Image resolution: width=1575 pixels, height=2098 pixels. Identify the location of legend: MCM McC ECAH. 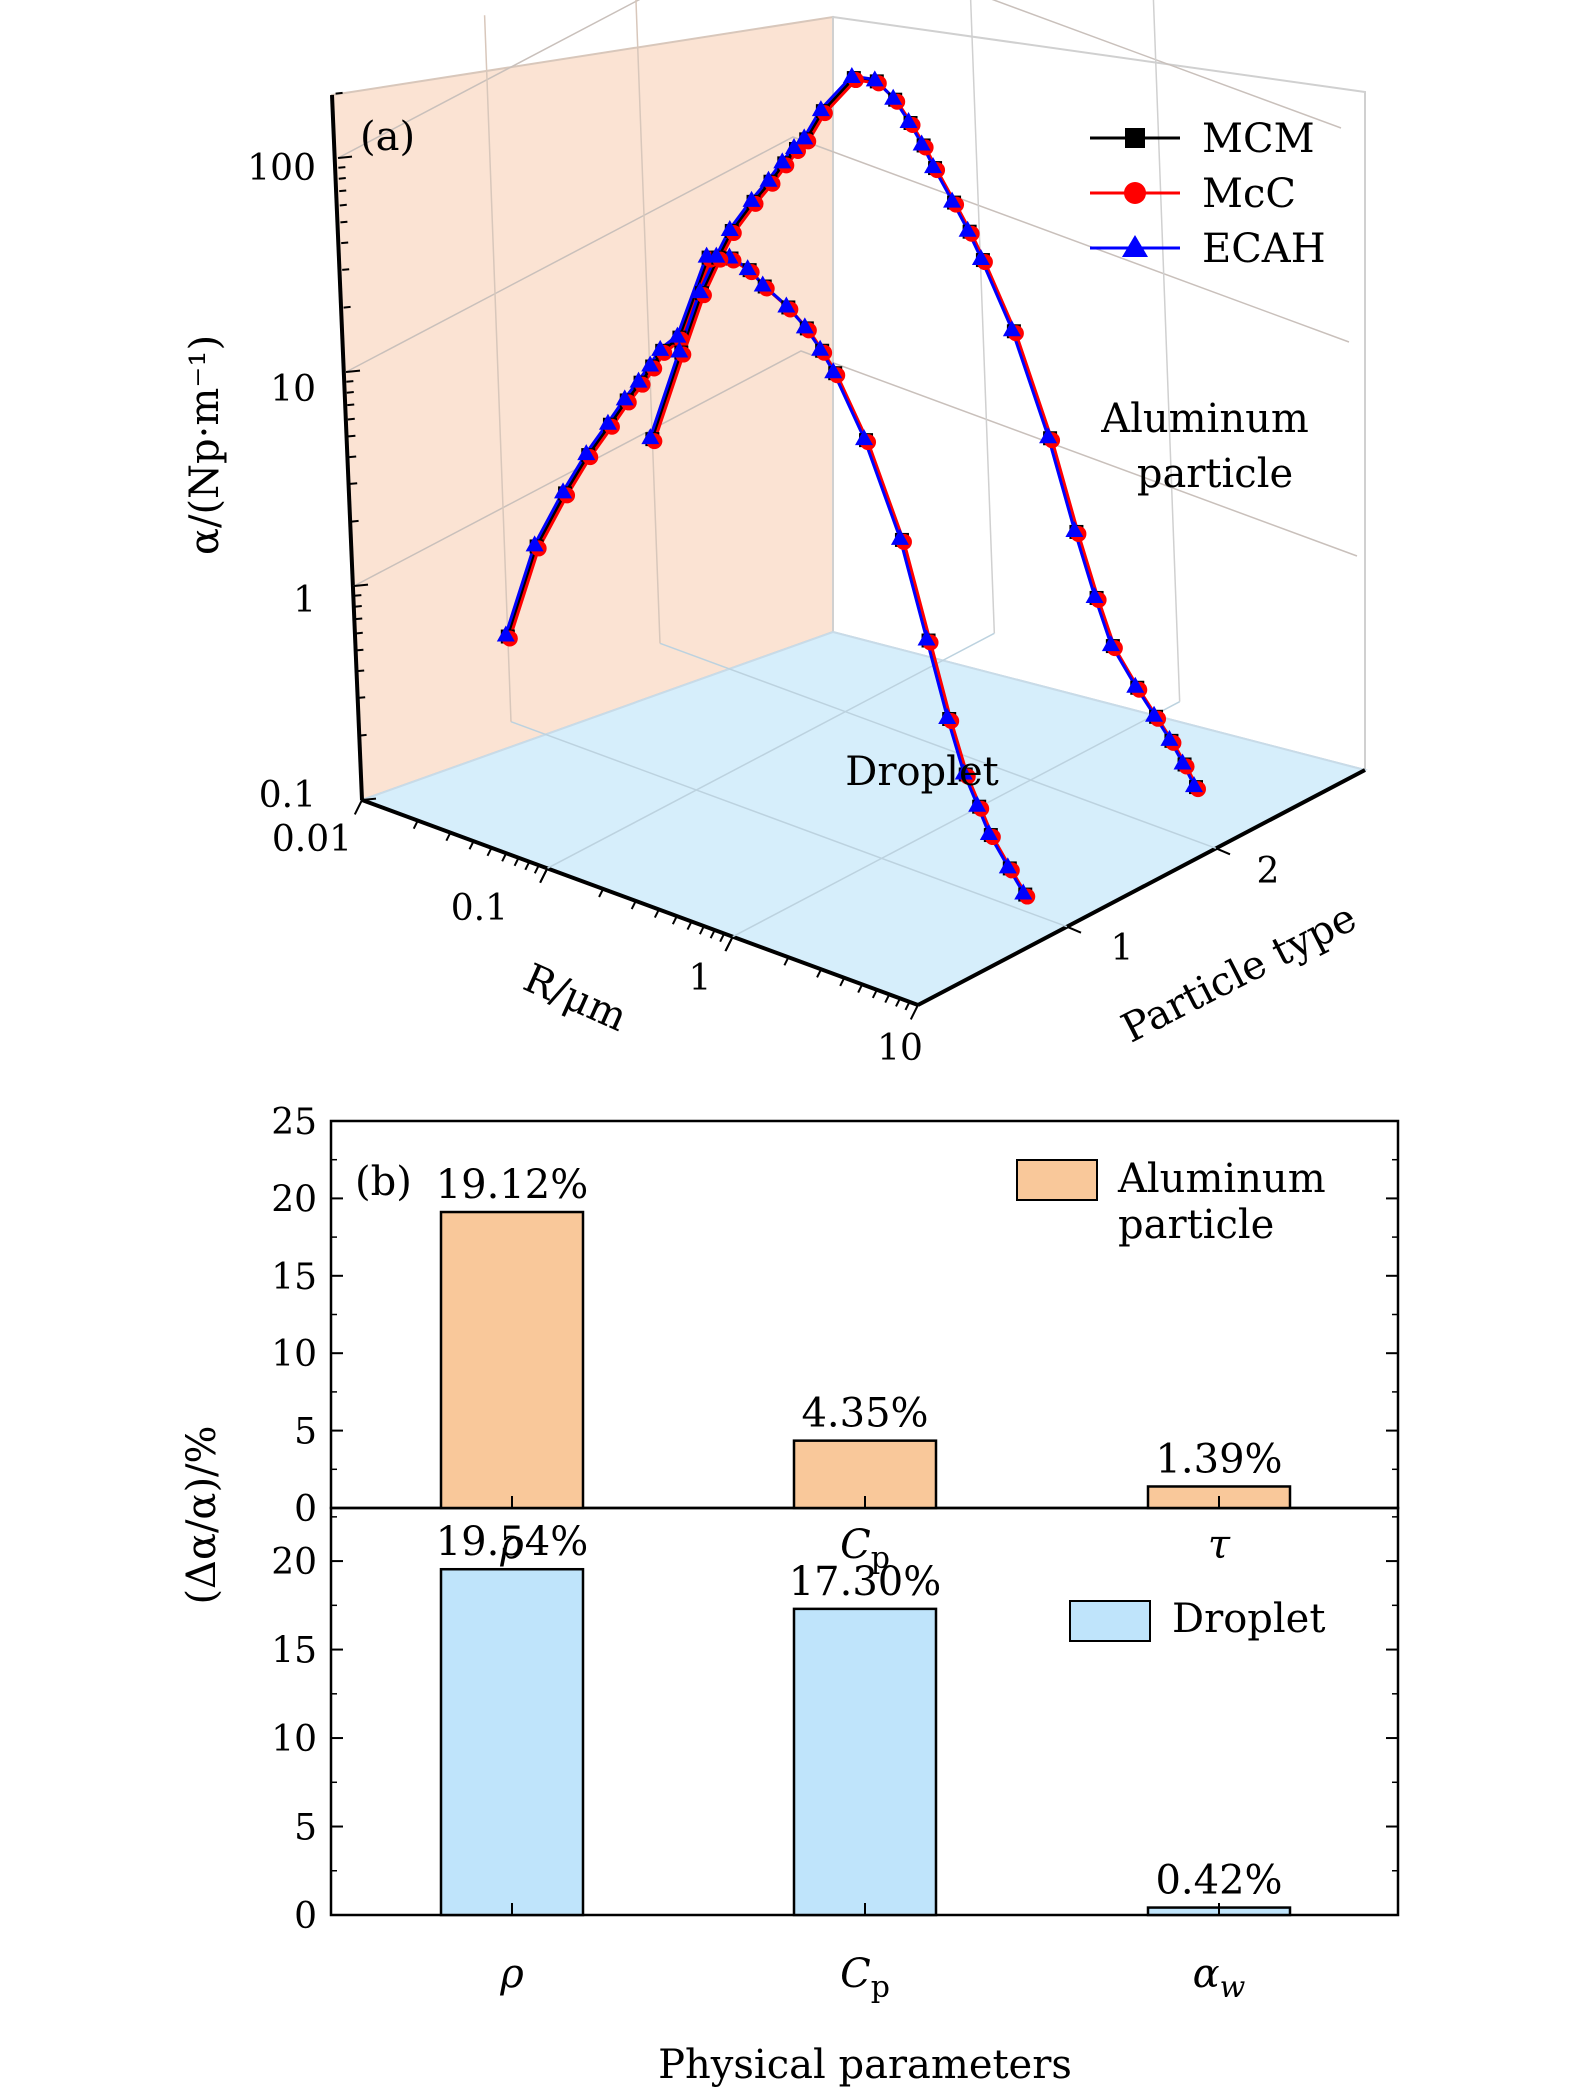
(1208, 194).